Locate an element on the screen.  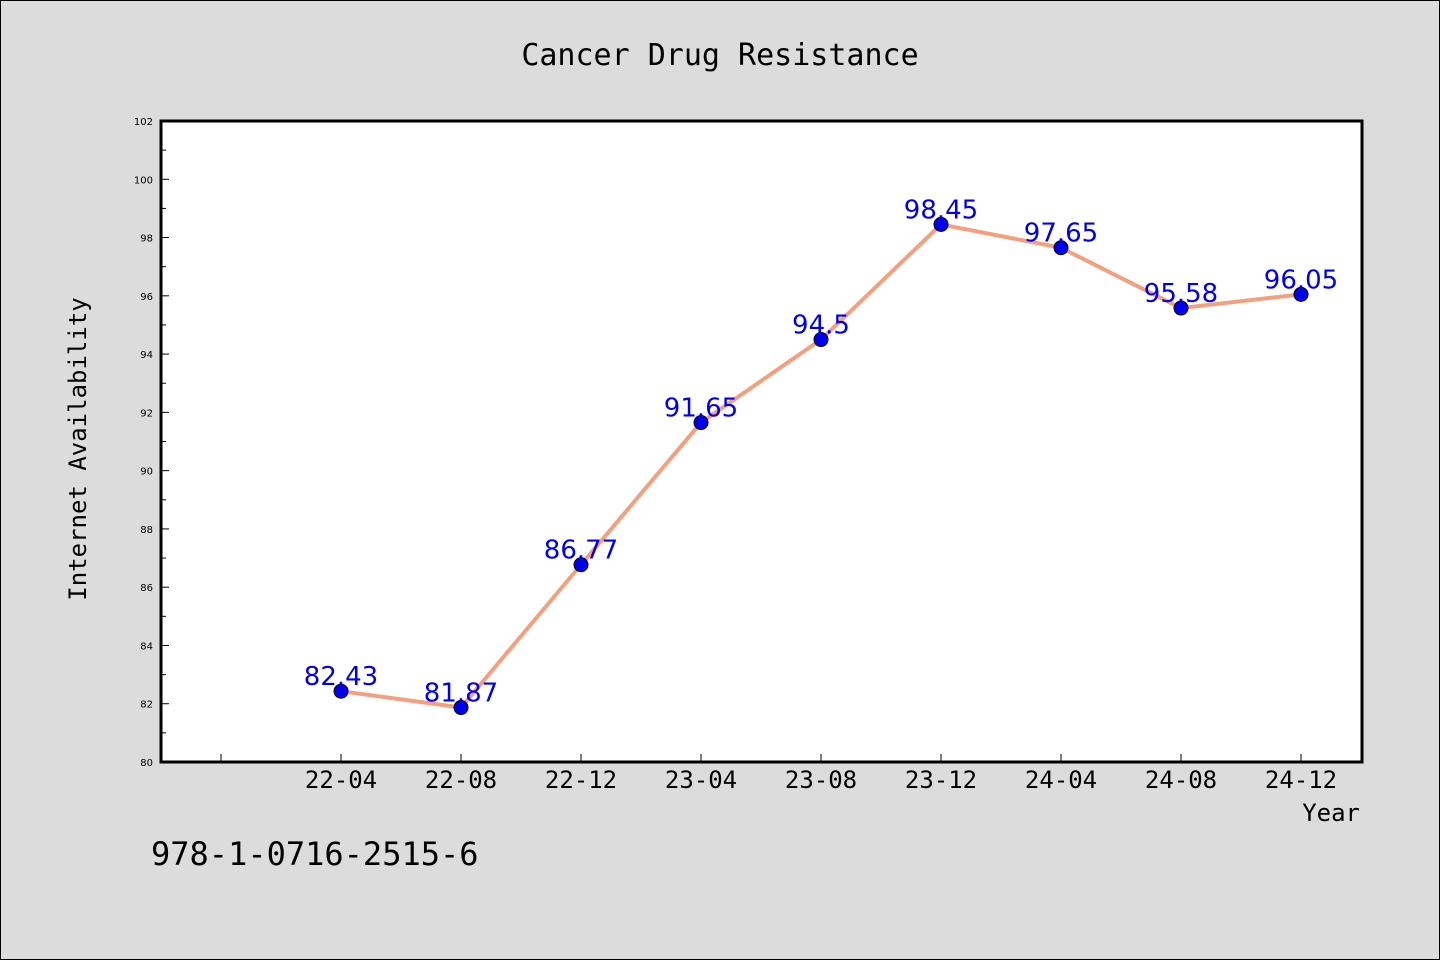
x-tick-label: 22-08 is located at coordinates (461, 780).